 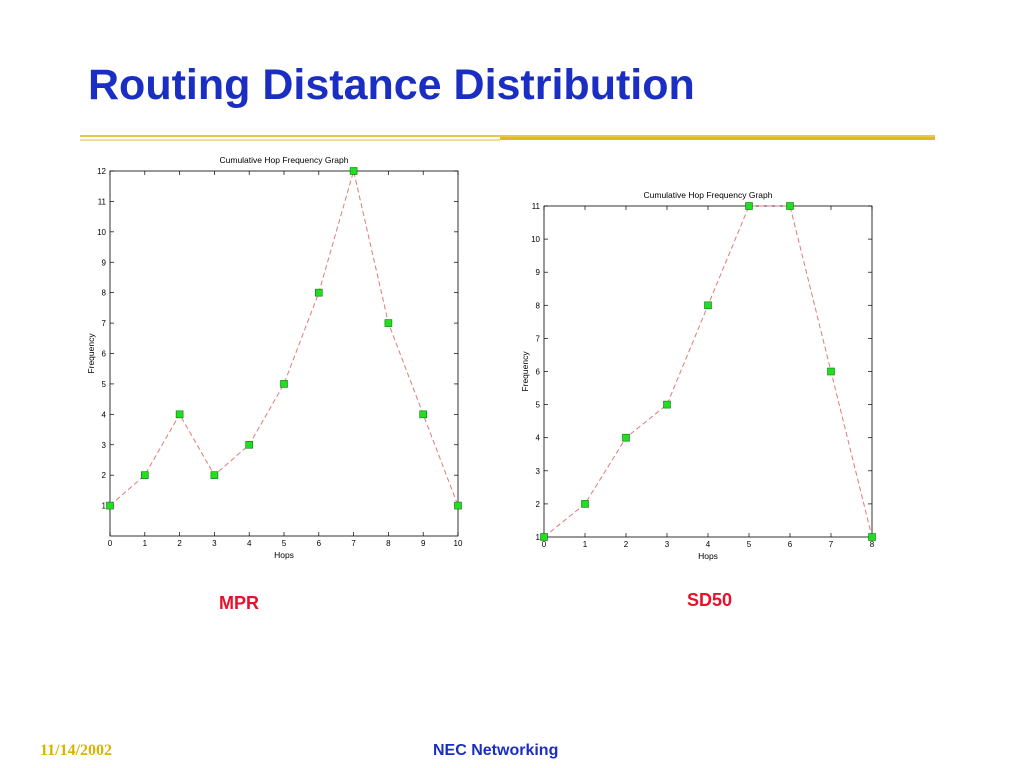 I want to click on x-tick-label: 10, so click(x=458, y=543).